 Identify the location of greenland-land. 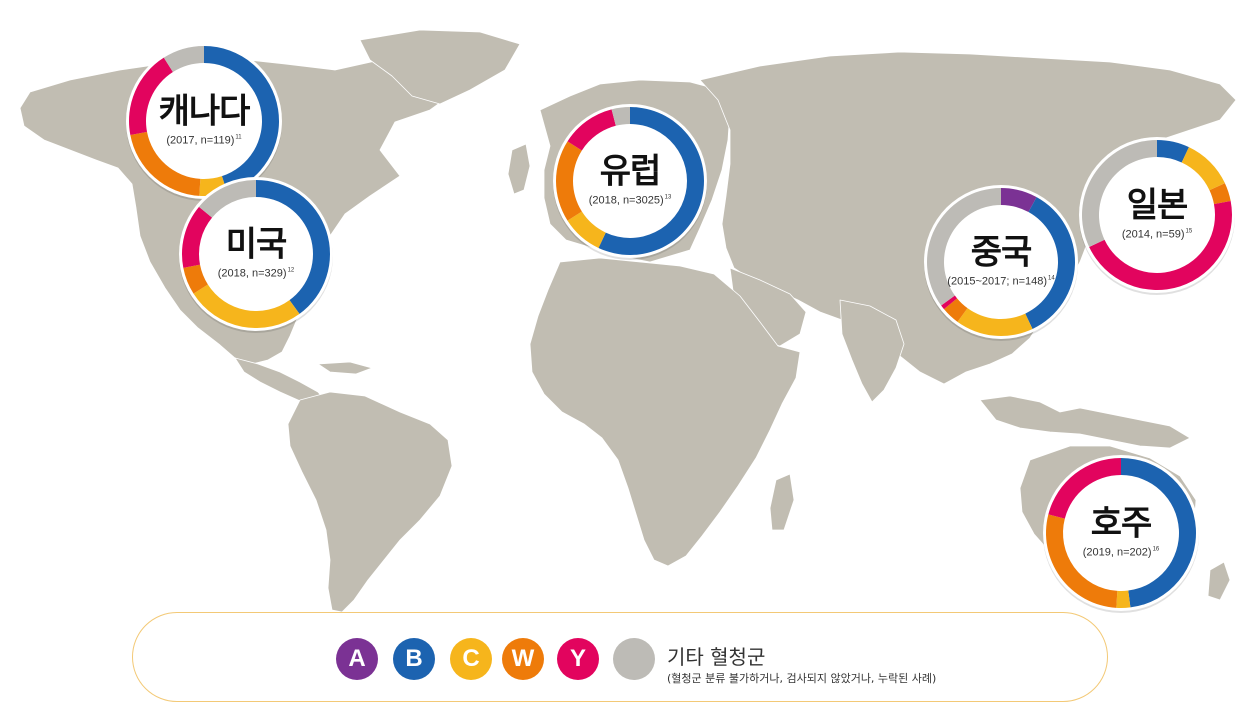
(440, 67).